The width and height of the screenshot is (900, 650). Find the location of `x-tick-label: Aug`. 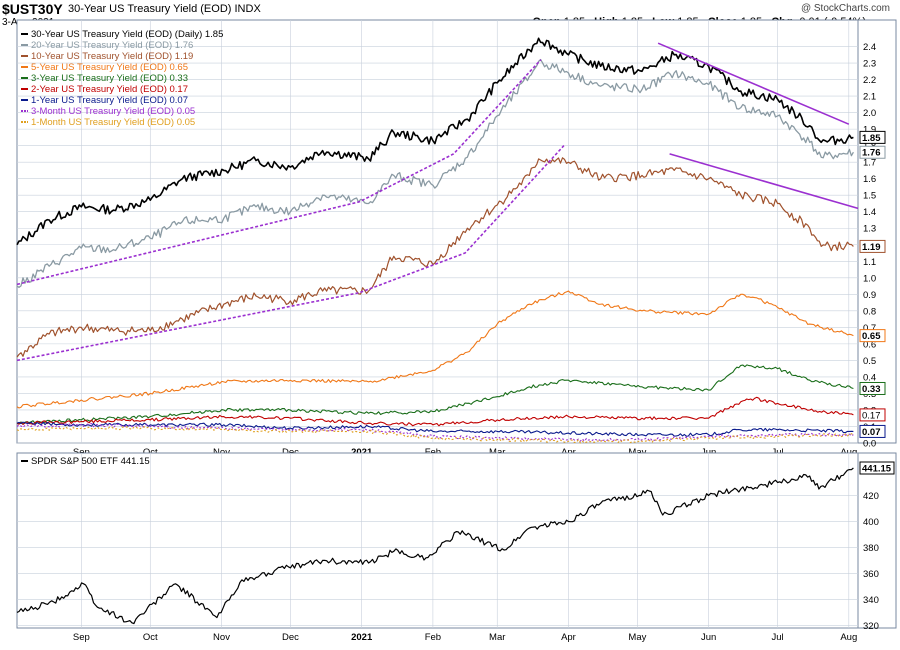

x-tick-label: Aug is located at coordinates (848, 637).